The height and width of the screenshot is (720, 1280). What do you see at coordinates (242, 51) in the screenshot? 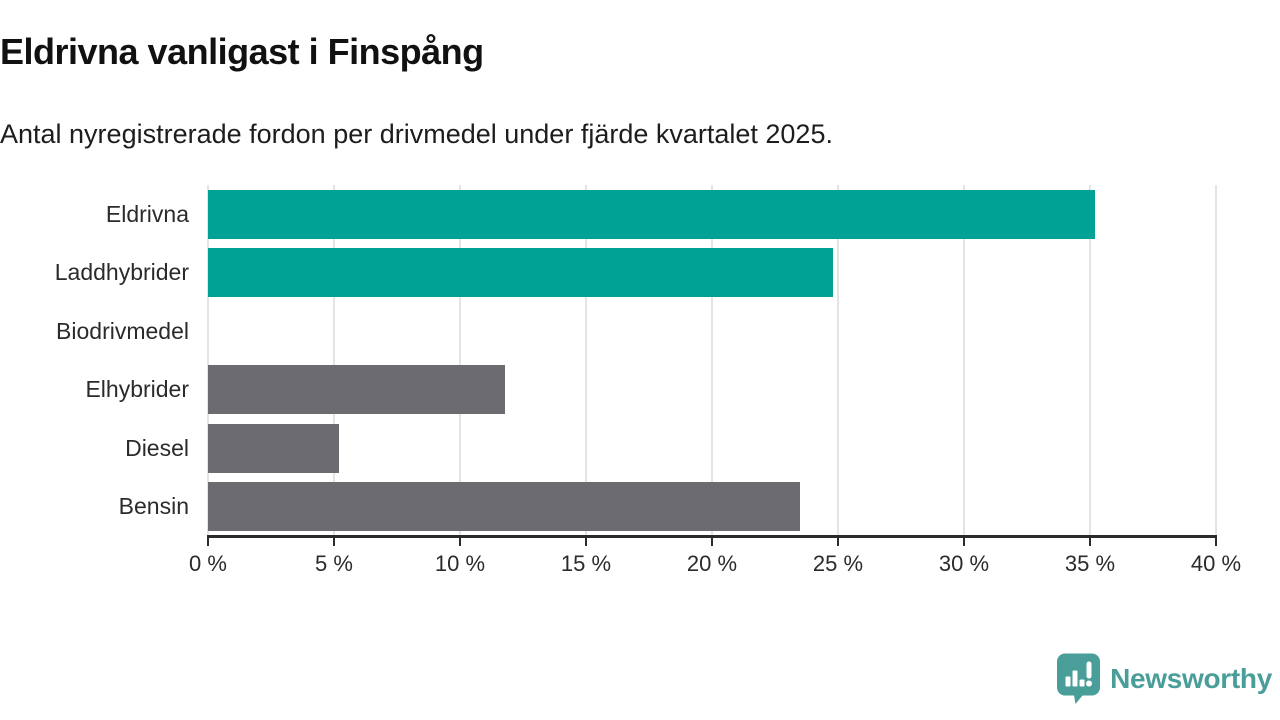
I see `chart-title: Eldrivna vanligast i Finspång` at bounding box center [242, 51].